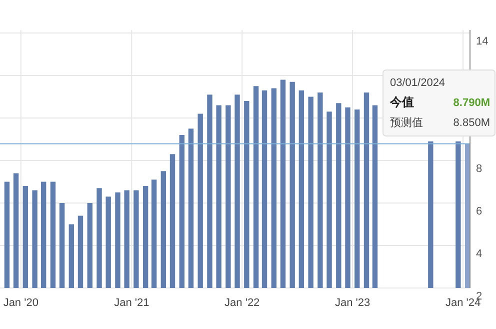 The width and height of the screenshot is (496, 329). What do you see at coordinates (352, 302) in the screenshot?
I see `x-tick-label: Jan '23` at bounding box center [352, 302].